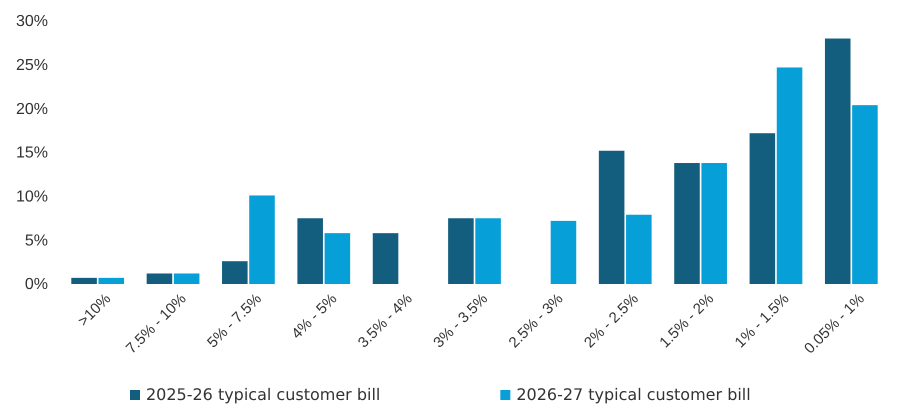 This screenshot has height=414, width=899. I want to click on y-tick-label: 0%, so click(36, 285).